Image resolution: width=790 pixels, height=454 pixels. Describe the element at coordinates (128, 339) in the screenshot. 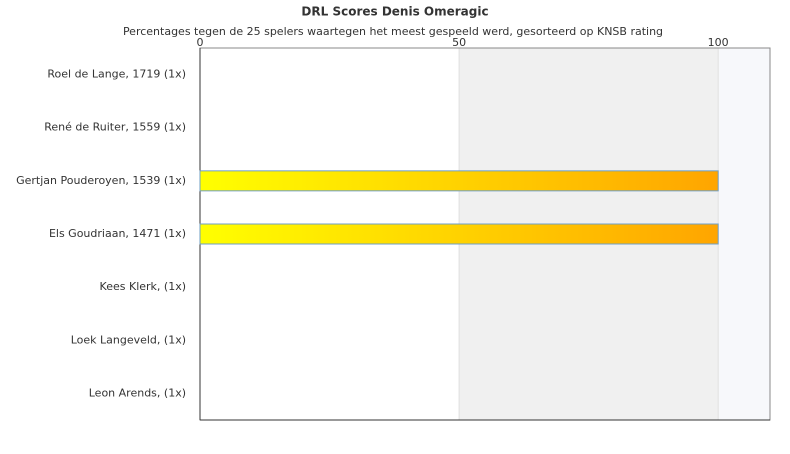

I see `y-tick-label: Loek Langeveld, (1x)` at that location.